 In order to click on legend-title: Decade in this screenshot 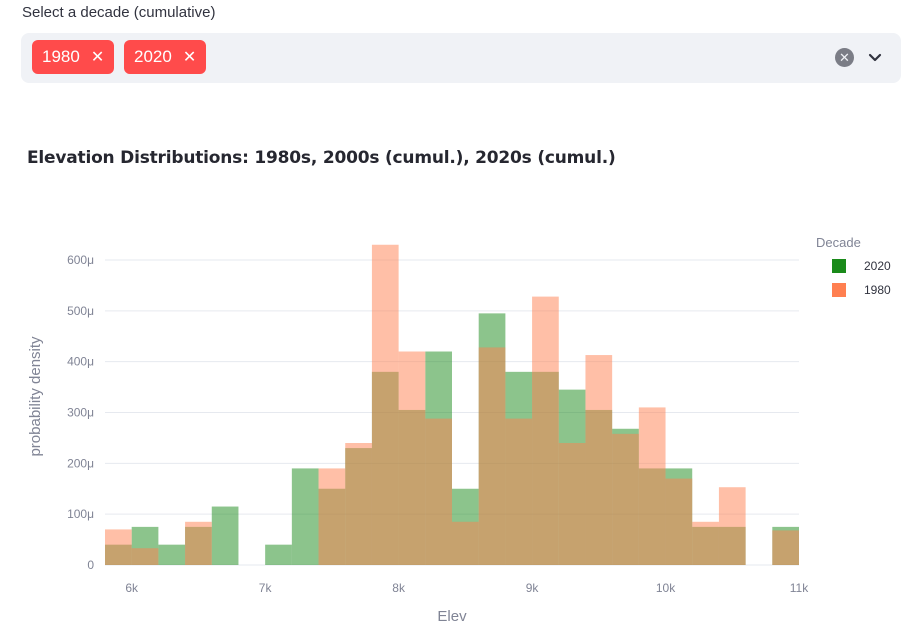, I will do `click(838, 242)`.